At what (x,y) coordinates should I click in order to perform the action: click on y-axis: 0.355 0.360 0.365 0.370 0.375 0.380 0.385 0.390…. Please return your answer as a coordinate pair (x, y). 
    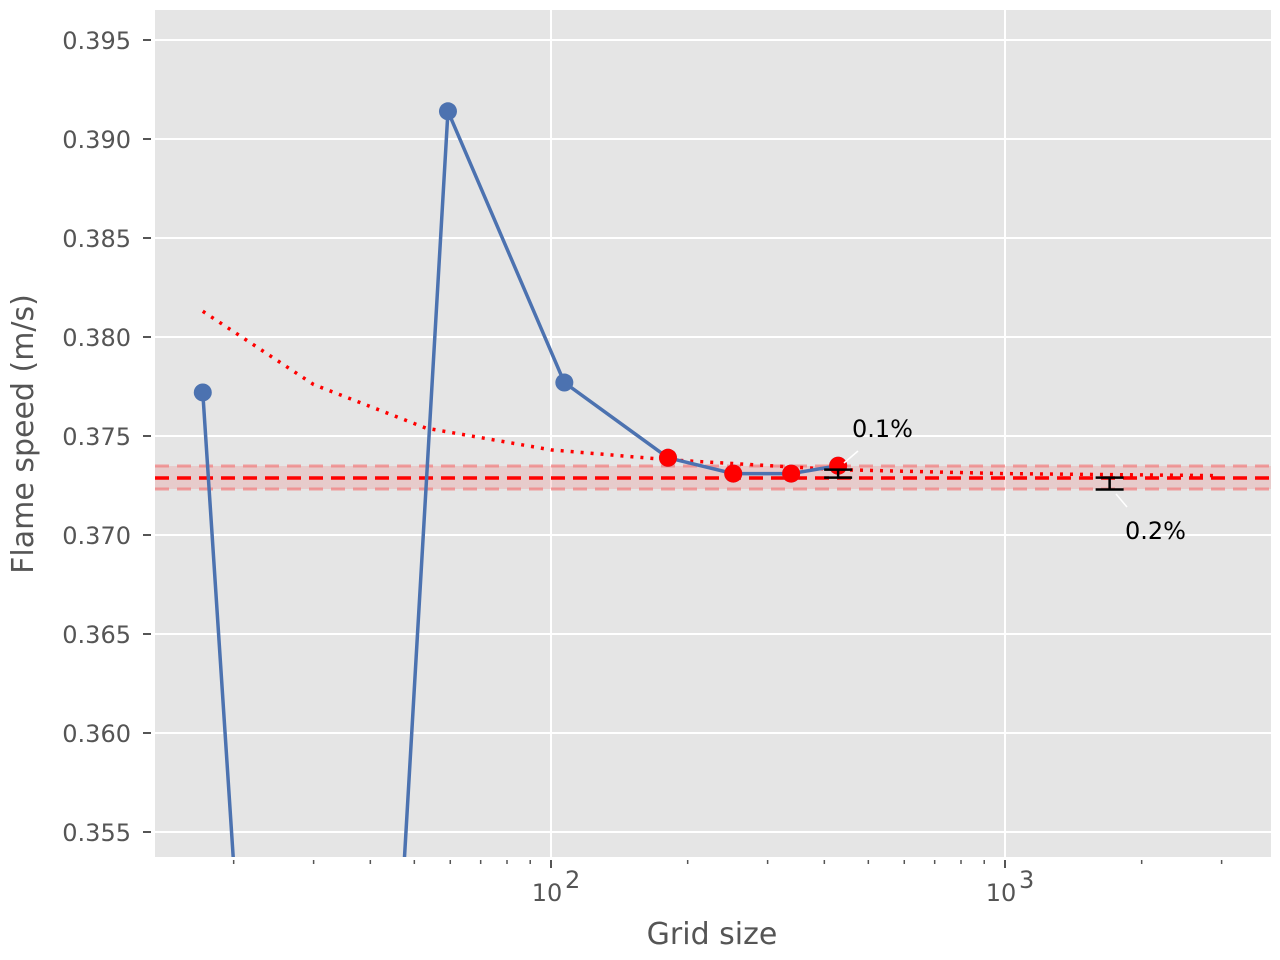
    Looking at the image, I should click on (106, 437).